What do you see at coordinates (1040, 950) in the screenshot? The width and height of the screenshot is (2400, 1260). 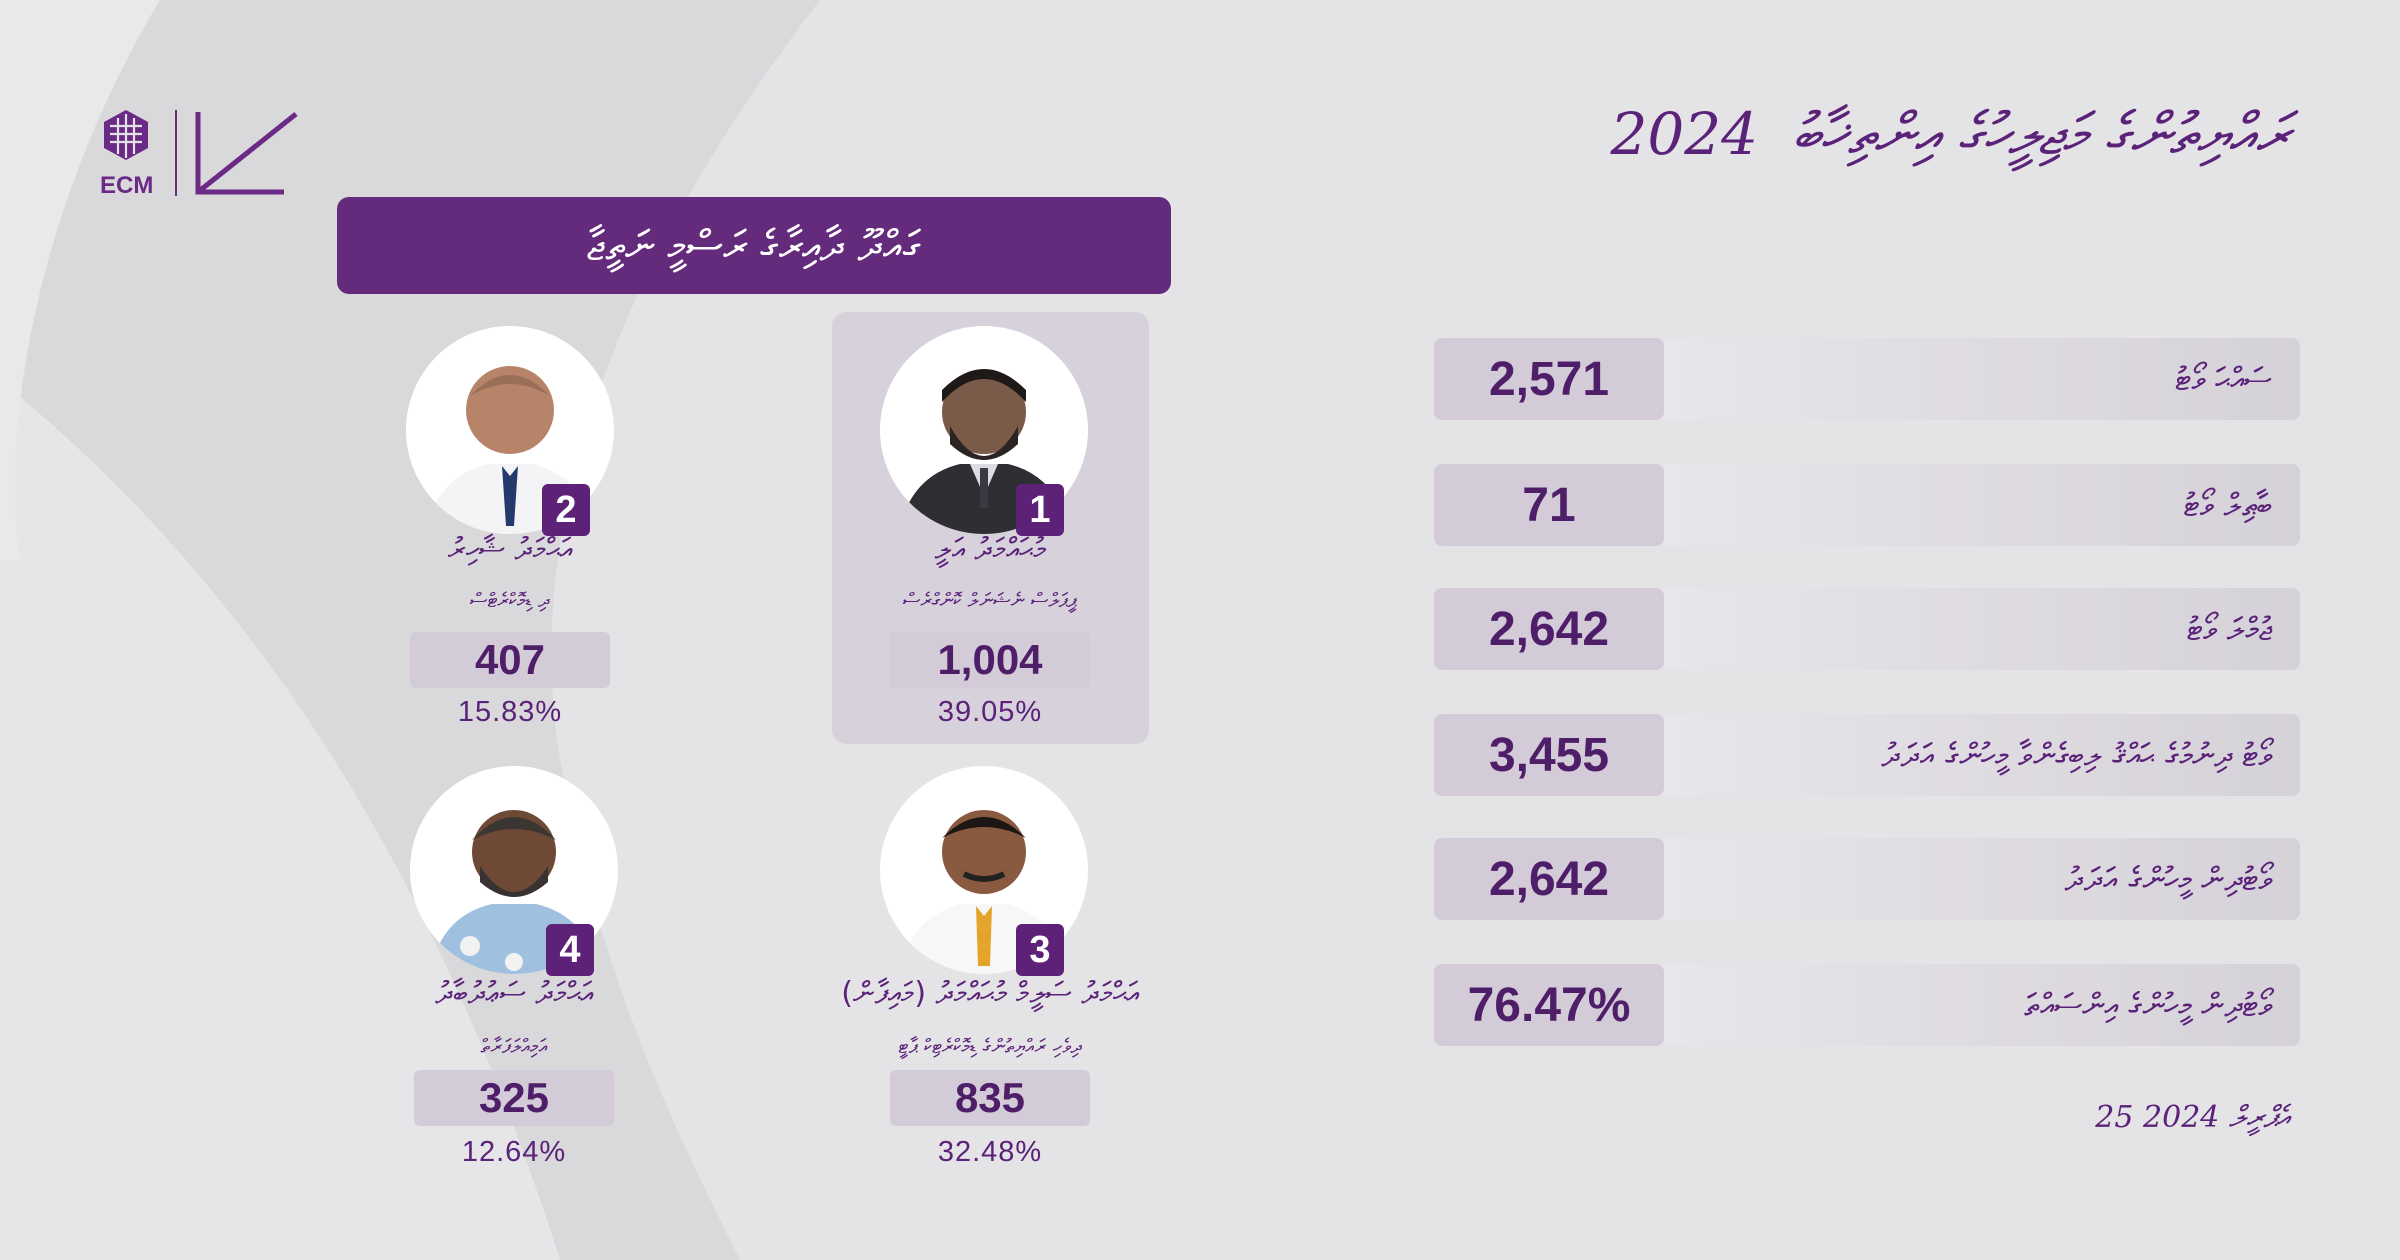 I see `candidate-3-number: 3` at bounding box center [1040, 950].